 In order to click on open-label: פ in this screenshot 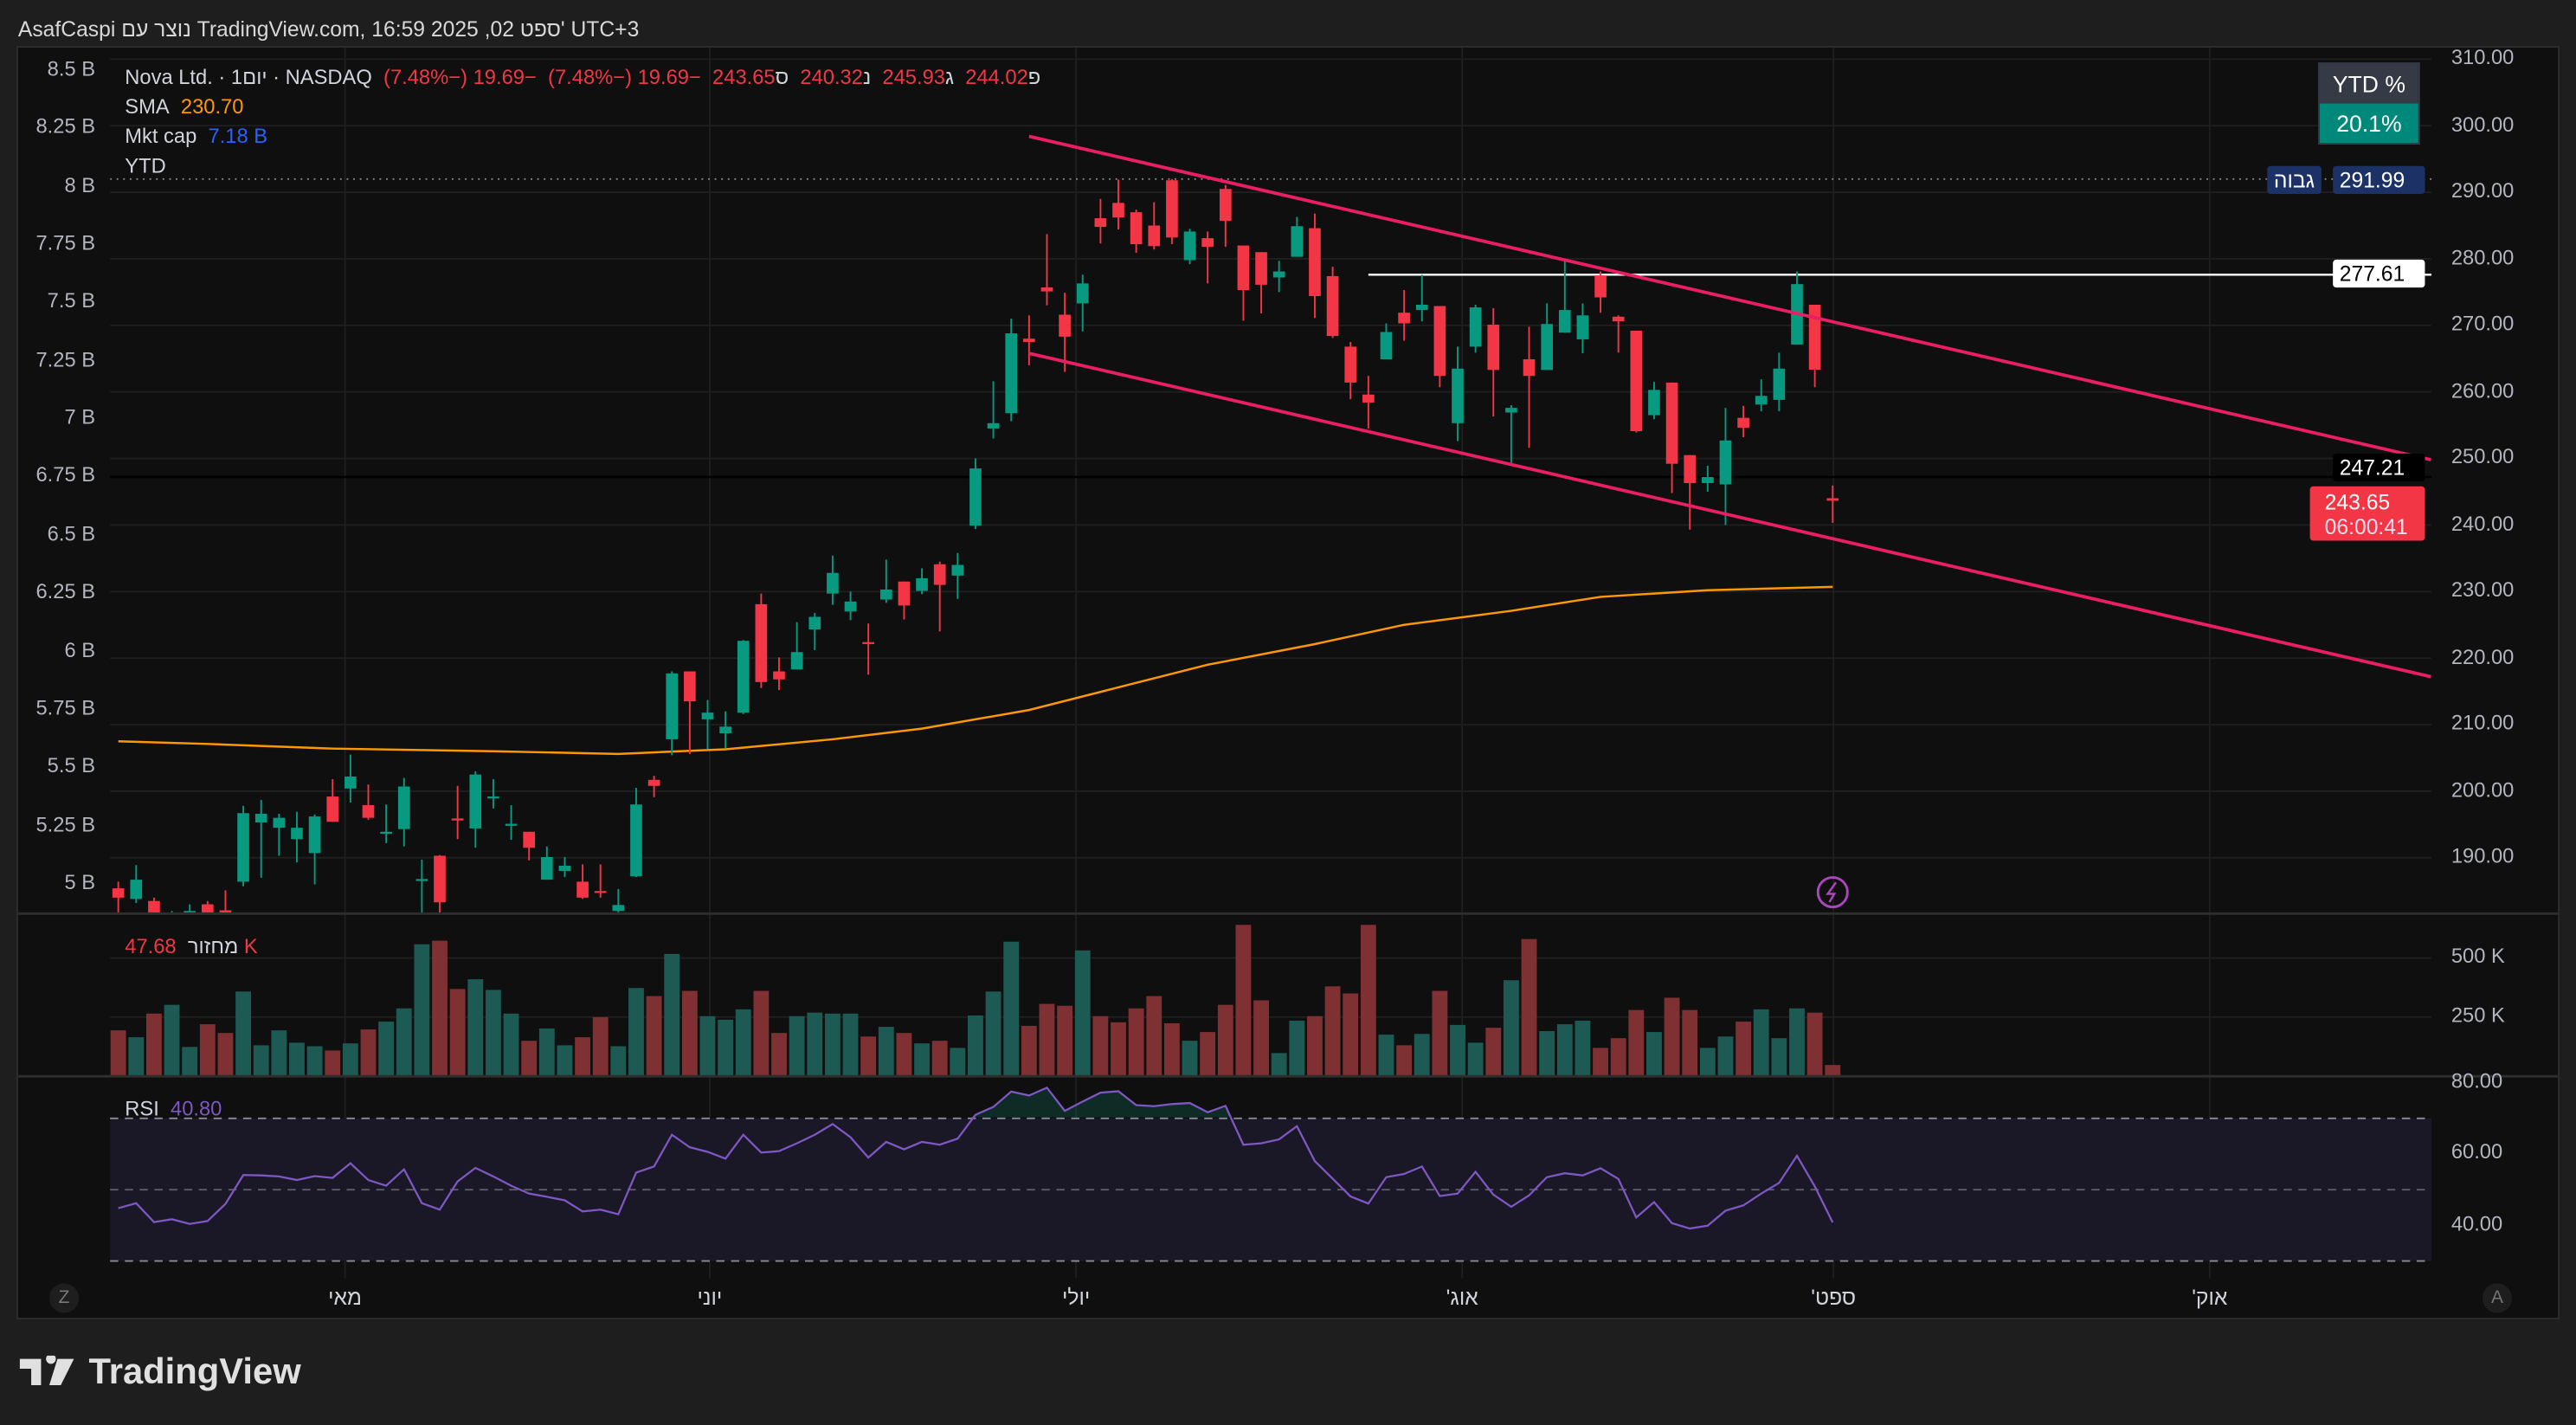, I will do `click(1034, 77)`.